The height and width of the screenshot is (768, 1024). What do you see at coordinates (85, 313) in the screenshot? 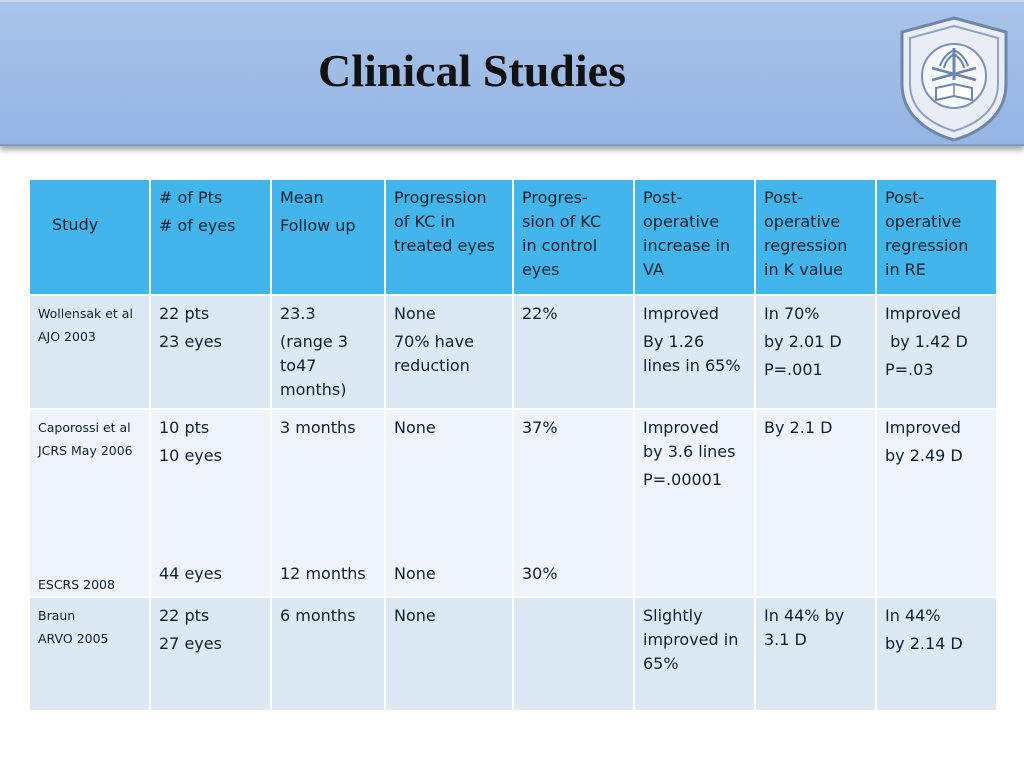
I see `cell-line: Wollensak et al` at bounding box center [85, 313].